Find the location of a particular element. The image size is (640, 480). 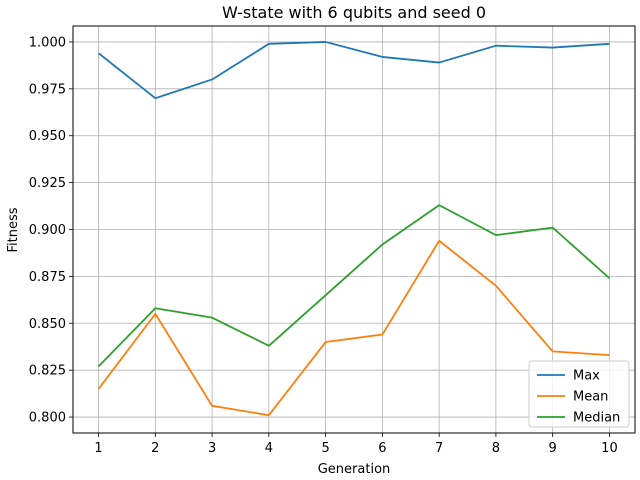

y-tick-label: 0.850 is located at coordinates (47, 324).